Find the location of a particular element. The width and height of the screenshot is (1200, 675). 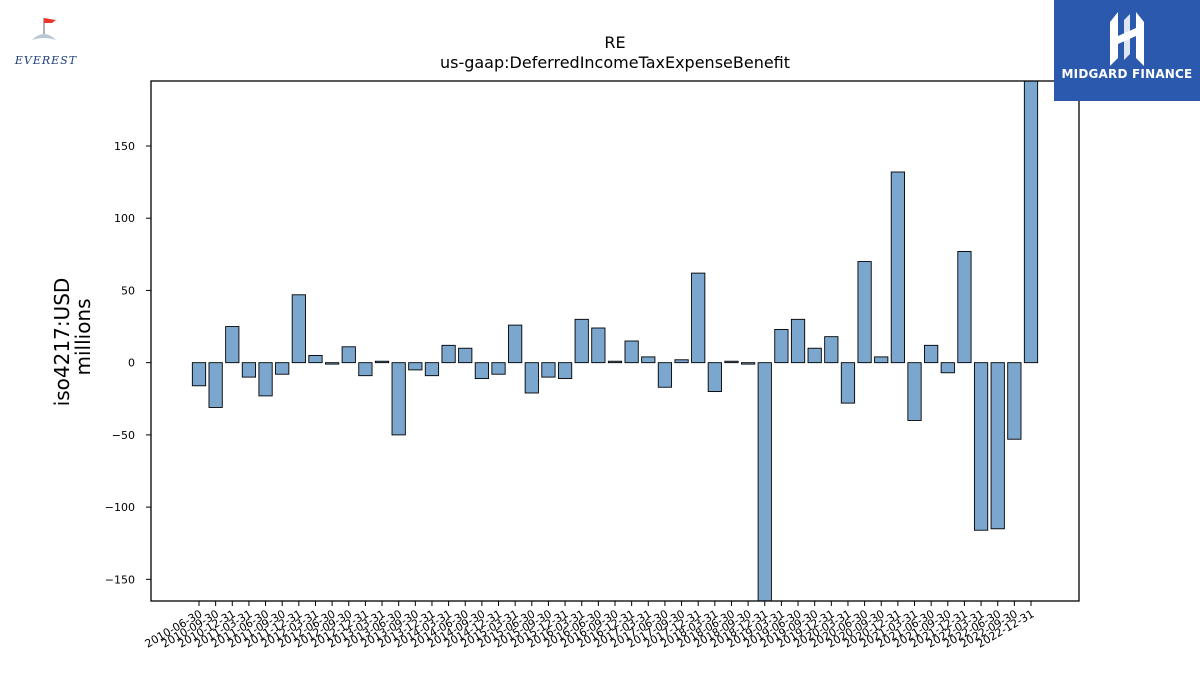

midgard-wordmark: MIDGARD FINANCE is located at coordinates (1127, 74).